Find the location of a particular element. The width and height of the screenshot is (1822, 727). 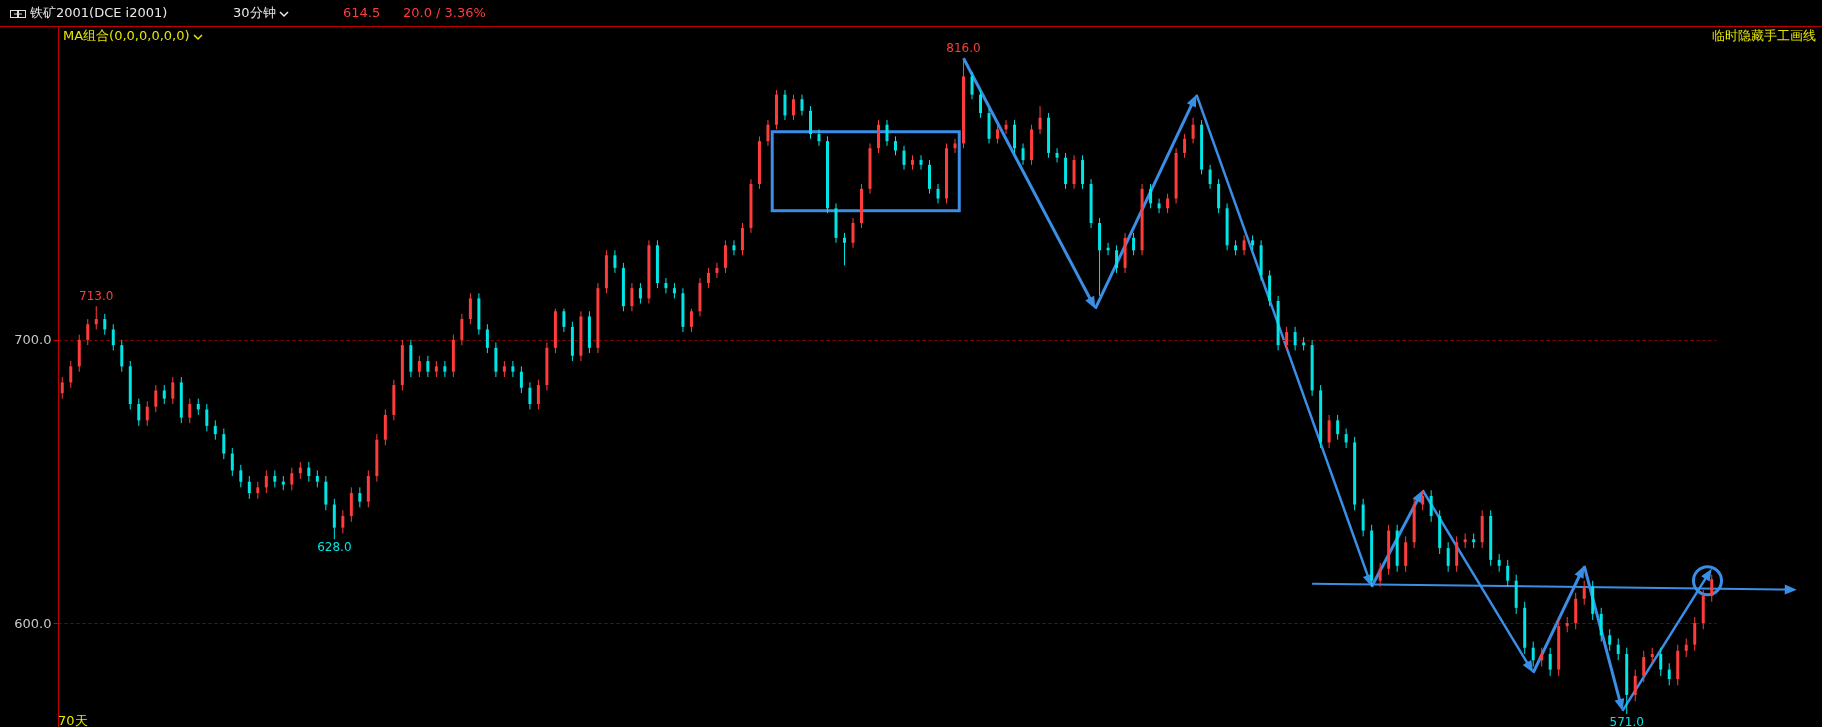

annotation: 70天 is located at coordinates (73, 720).